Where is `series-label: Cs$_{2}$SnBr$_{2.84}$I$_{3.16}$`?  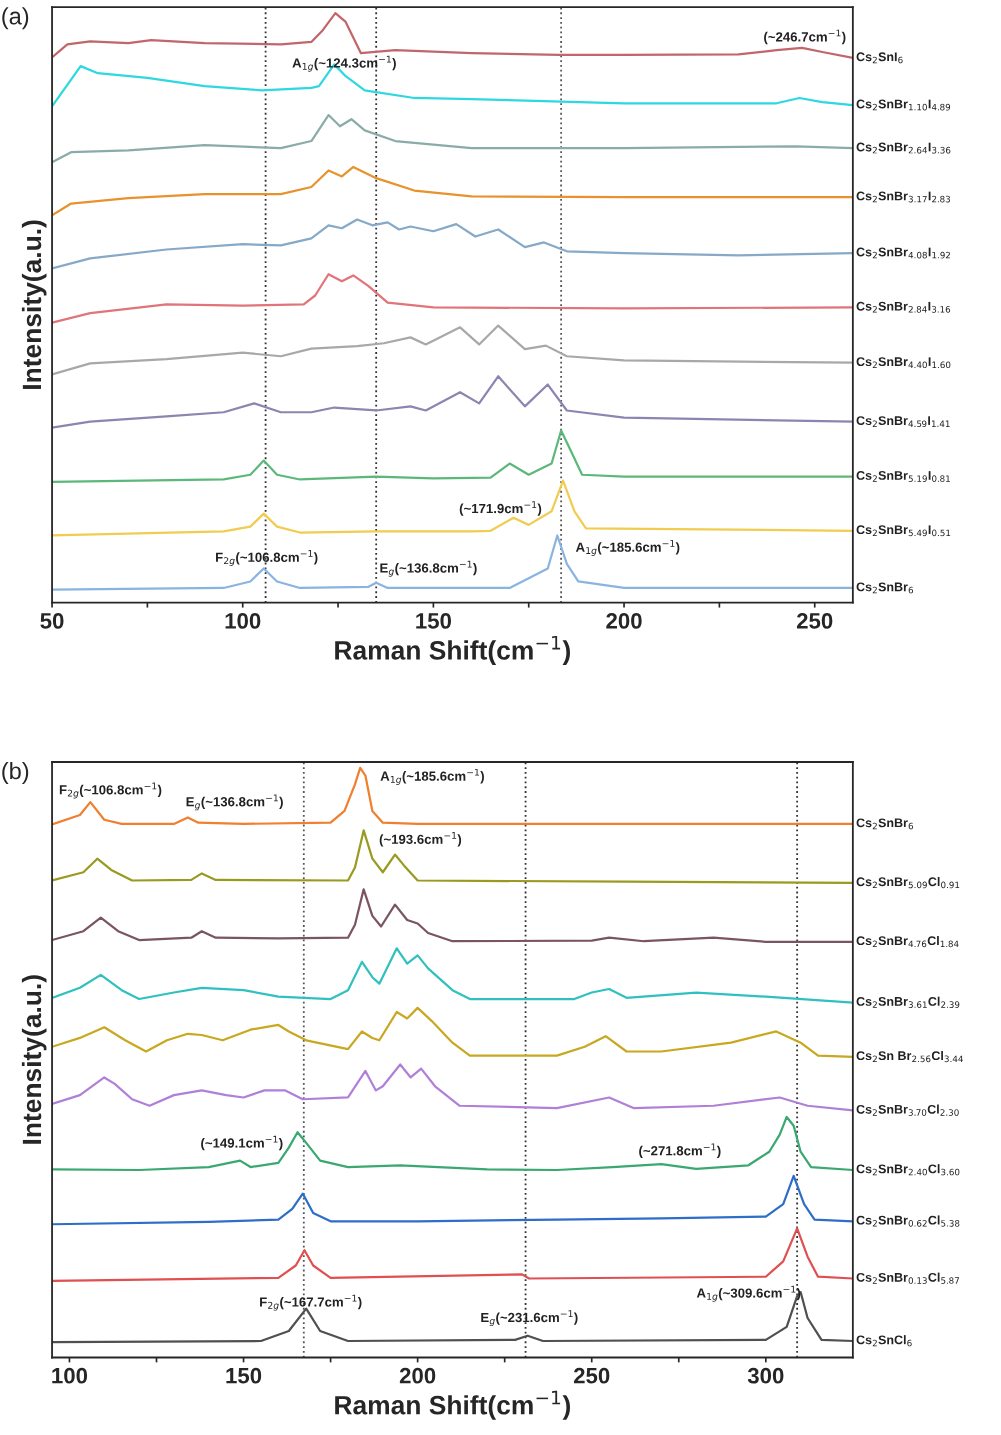
series-label: Cs$_{2}$SnBr$_{2.84}$I$_{3.16}$ is located at coordinates (903, 307).